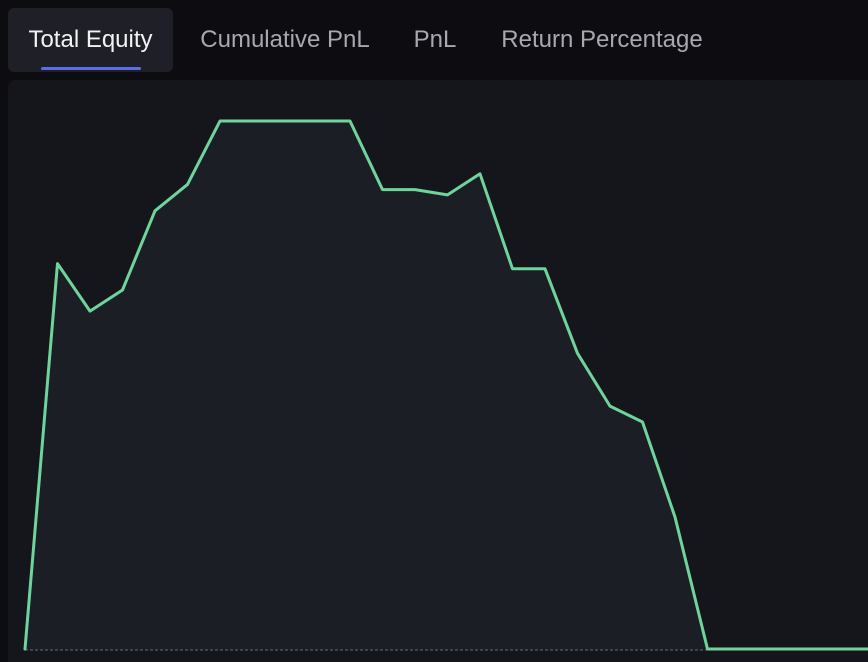 Image resolution: width=868 pixels, height=662 pixels. I want to click on tab-total-equity: Total Equity, so click(90, 40).